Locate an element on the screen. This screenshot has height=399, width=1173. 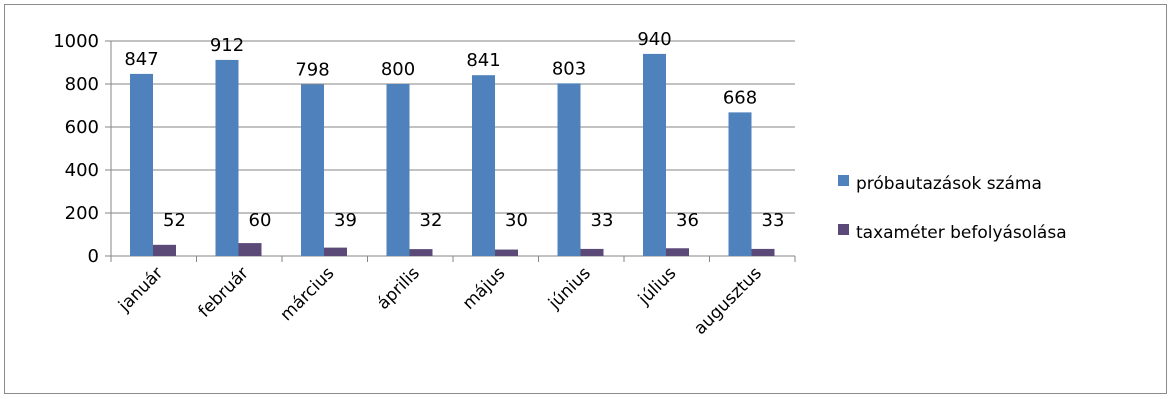
y-tick-label: 1000 is located at coordinates (76, 41).